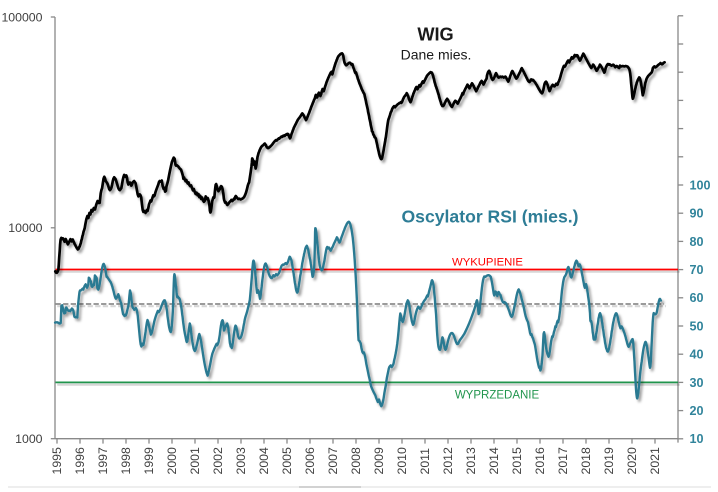 This screenshot has width=718, height=492. What do you see at coordinates (497, 396) in the screenshot?
I see `svg-text: WYPRZEDANIE` at bounding box center [497, 396].